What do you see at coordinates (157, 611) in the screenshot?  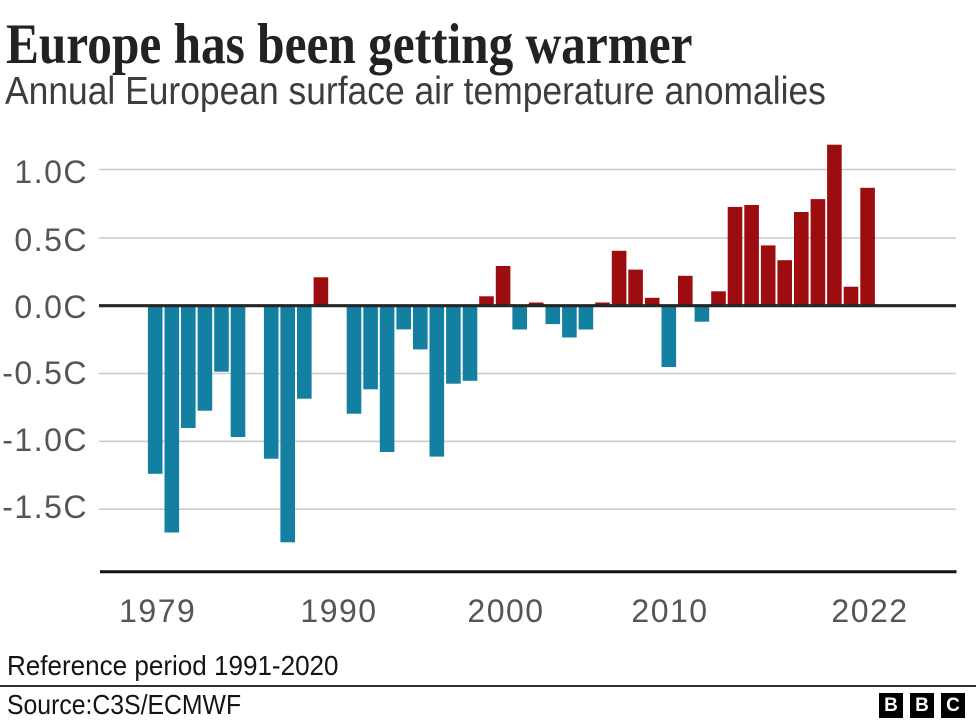 I see `svg-text: 1979` at bounding box center [157, 611].